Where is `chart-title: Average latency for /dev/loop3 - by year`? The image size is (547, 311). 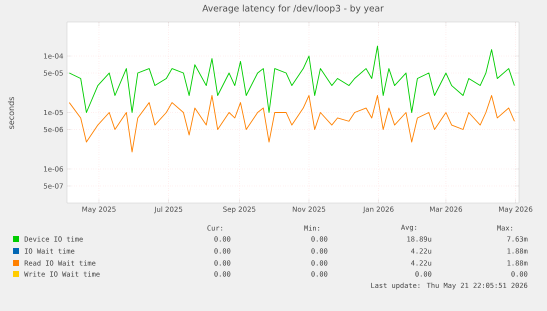 chart-title: Average latency for /dev/loop3 - by year is located at coordinates (293, 9).